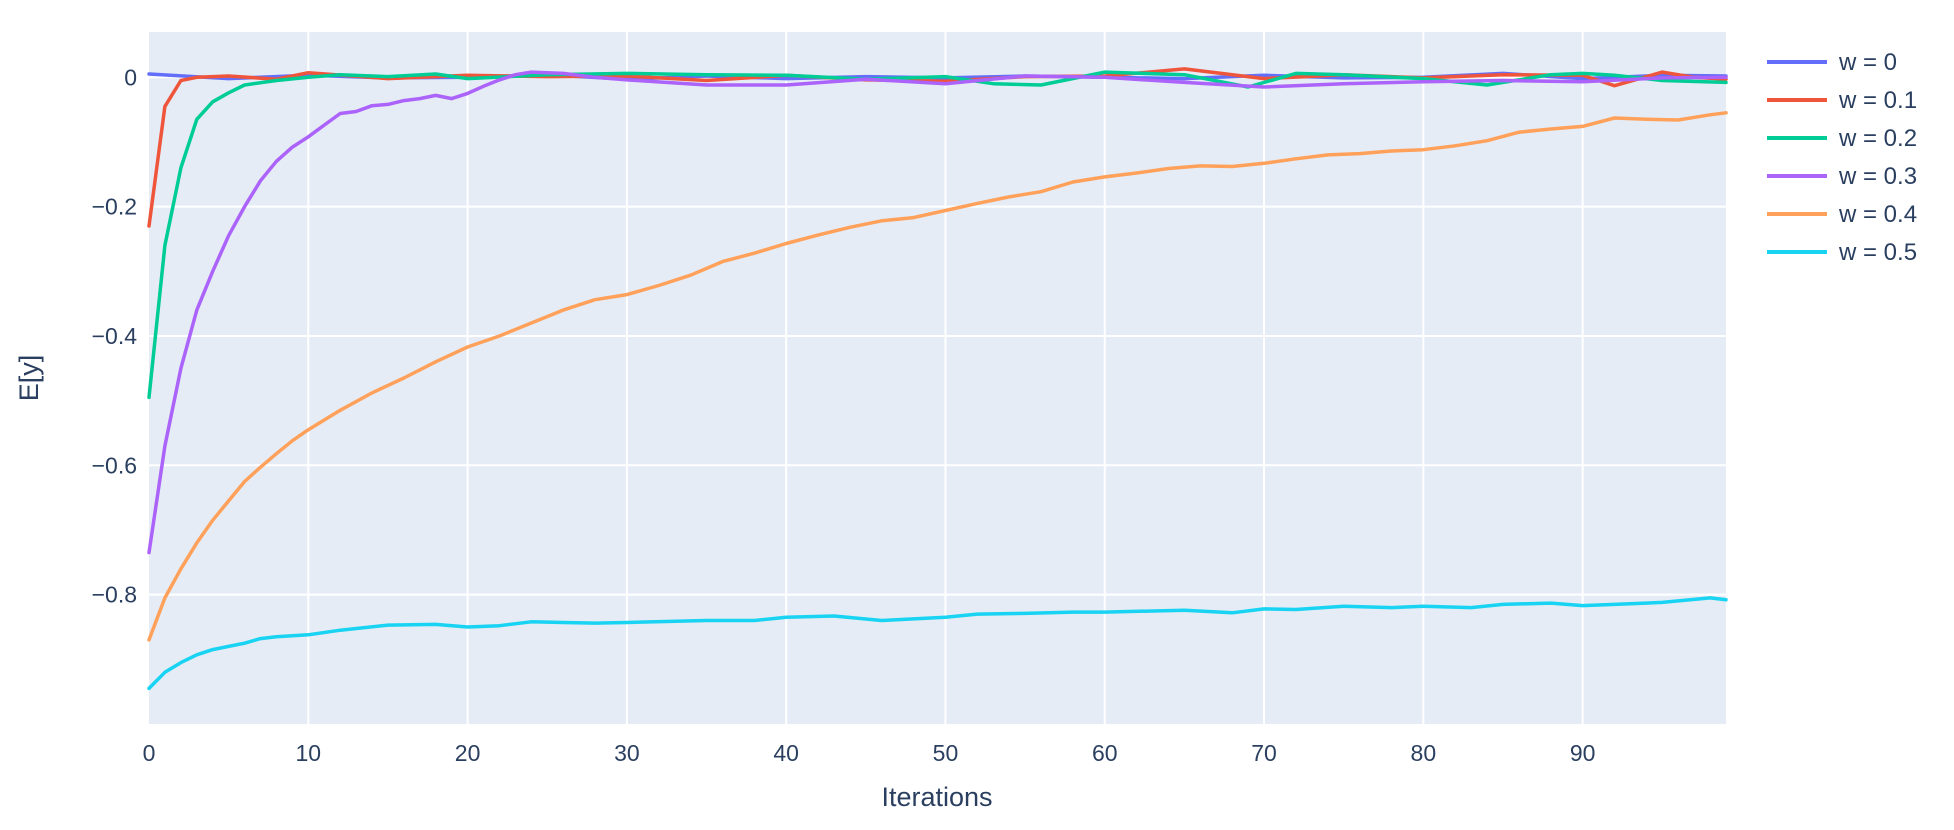 The width and height of the screenshot is (1954, 830). I want to click on x-tick-label: 30, so click(627, 753).